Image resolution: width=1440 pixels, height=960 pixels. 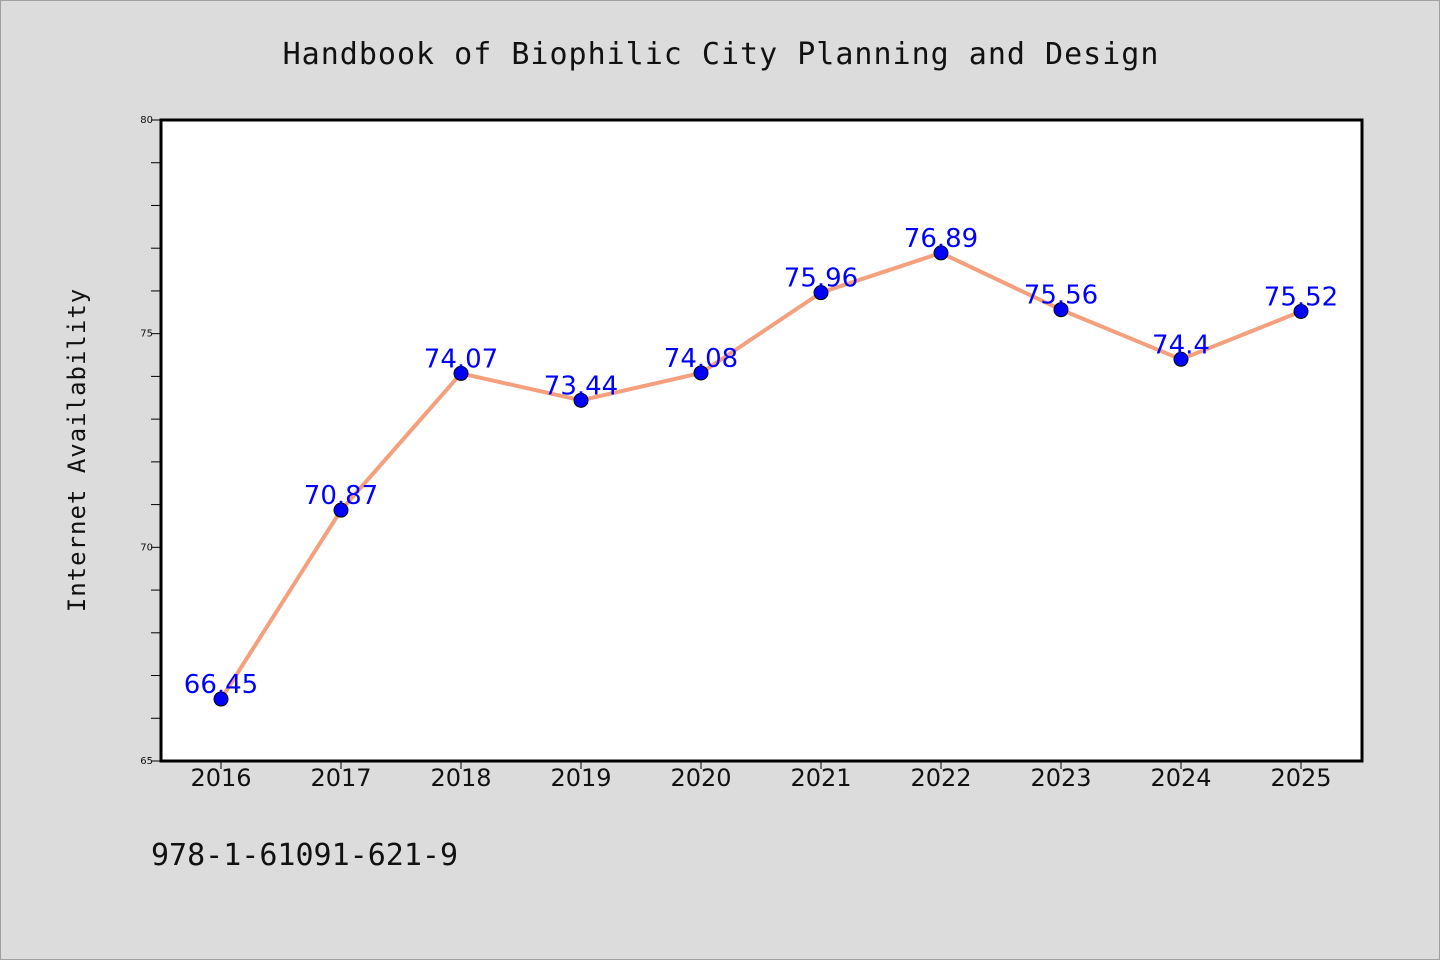 What do you see at coordinates (820, 778) in the screenshot?
I see `x-tick-label: 2021` at bounding box center [820, 778].